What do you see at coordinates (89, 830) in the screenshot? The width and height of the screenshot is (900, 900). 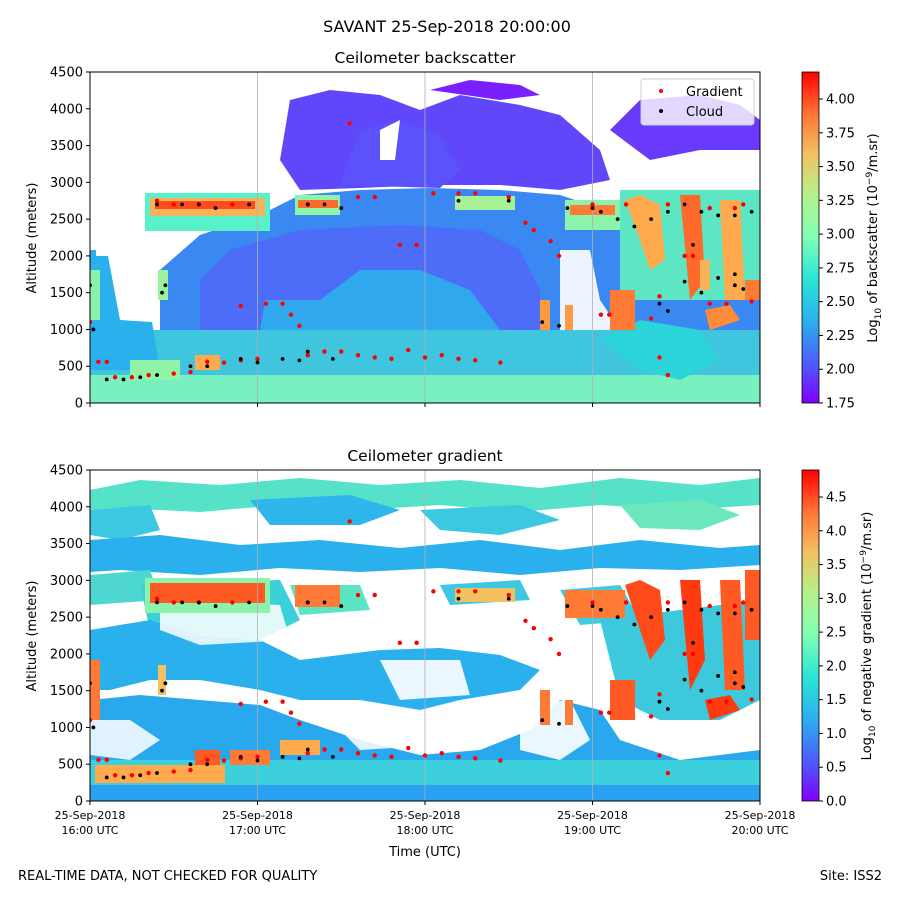 I see `x-tick-time-label: 16:00 UTC` at bounding box center [89, 830].